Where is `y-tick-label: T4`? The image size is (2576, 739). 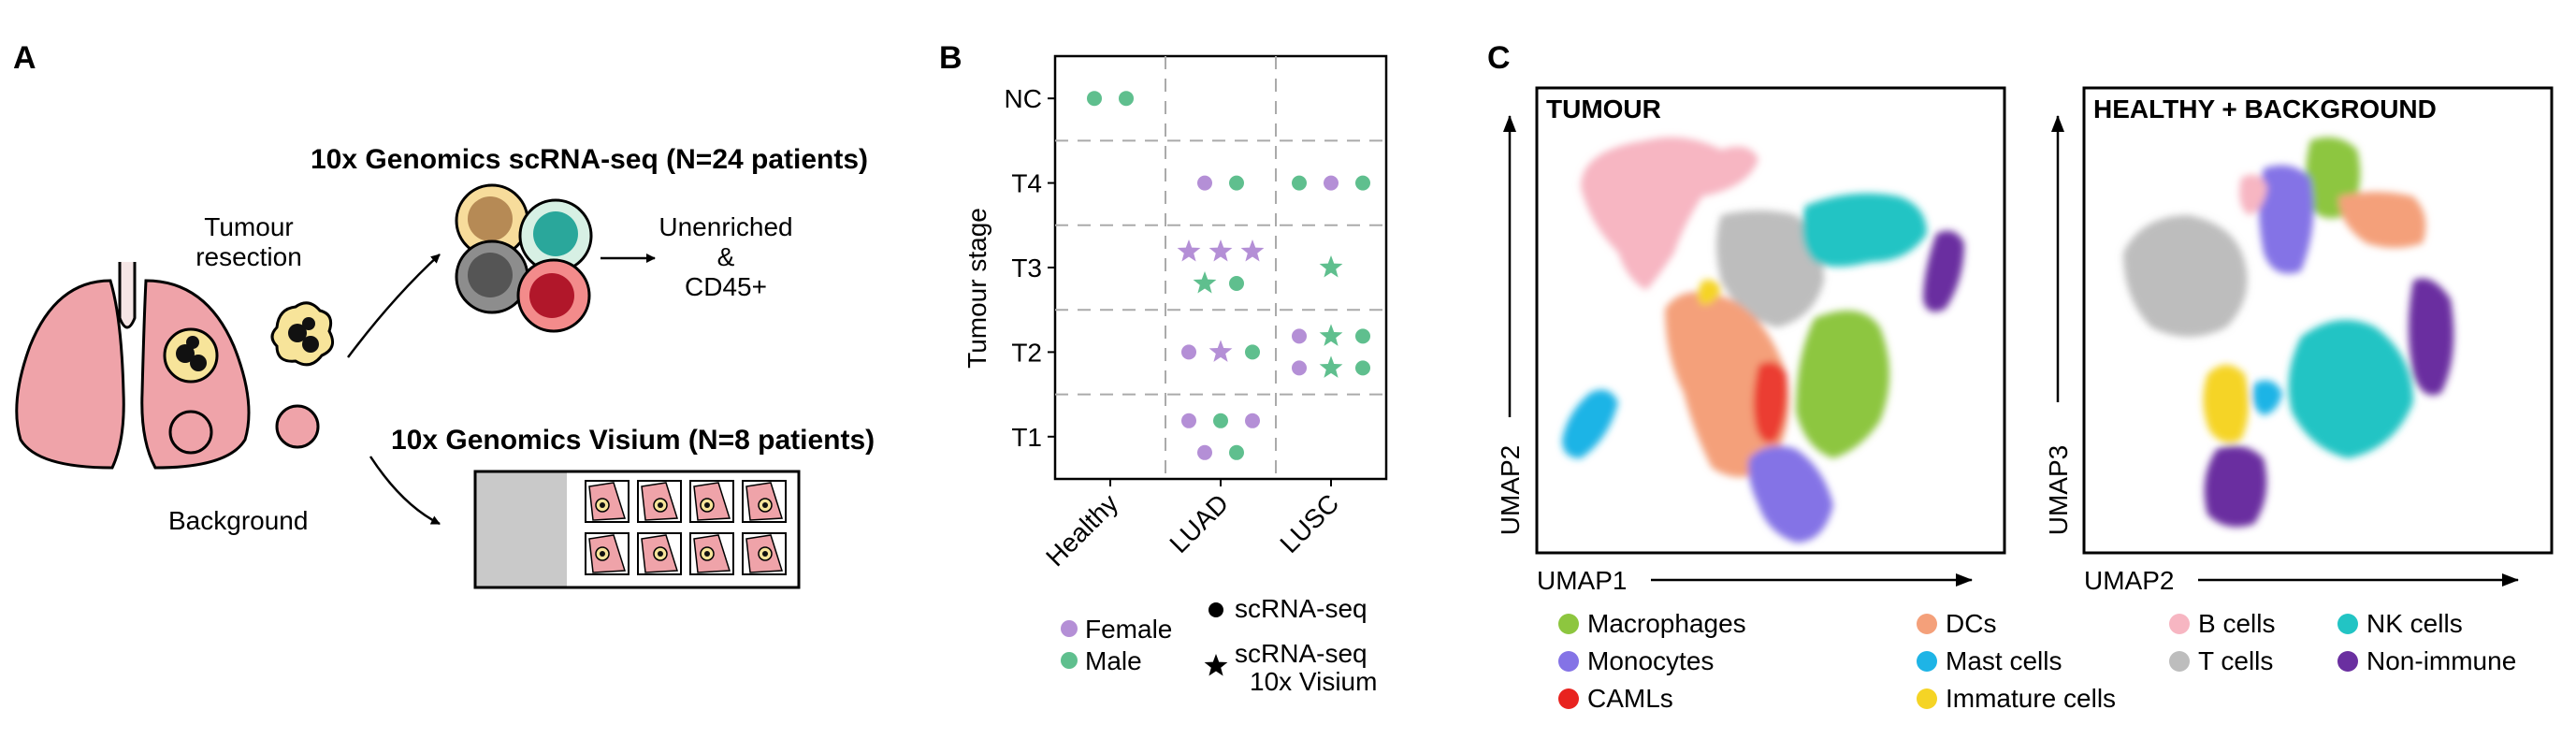 y-tick-label: T4 is located at coordinates (1026, 183).